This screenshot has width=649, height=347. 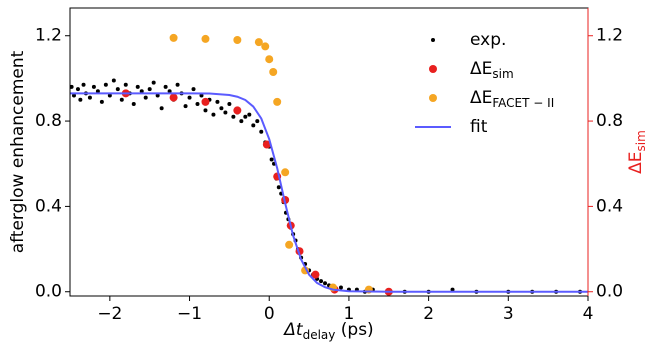 What do you see at coordinates (189, 314) in the screenshot?
I see `x-tick-label: −1` at bounding box center [189, 314].